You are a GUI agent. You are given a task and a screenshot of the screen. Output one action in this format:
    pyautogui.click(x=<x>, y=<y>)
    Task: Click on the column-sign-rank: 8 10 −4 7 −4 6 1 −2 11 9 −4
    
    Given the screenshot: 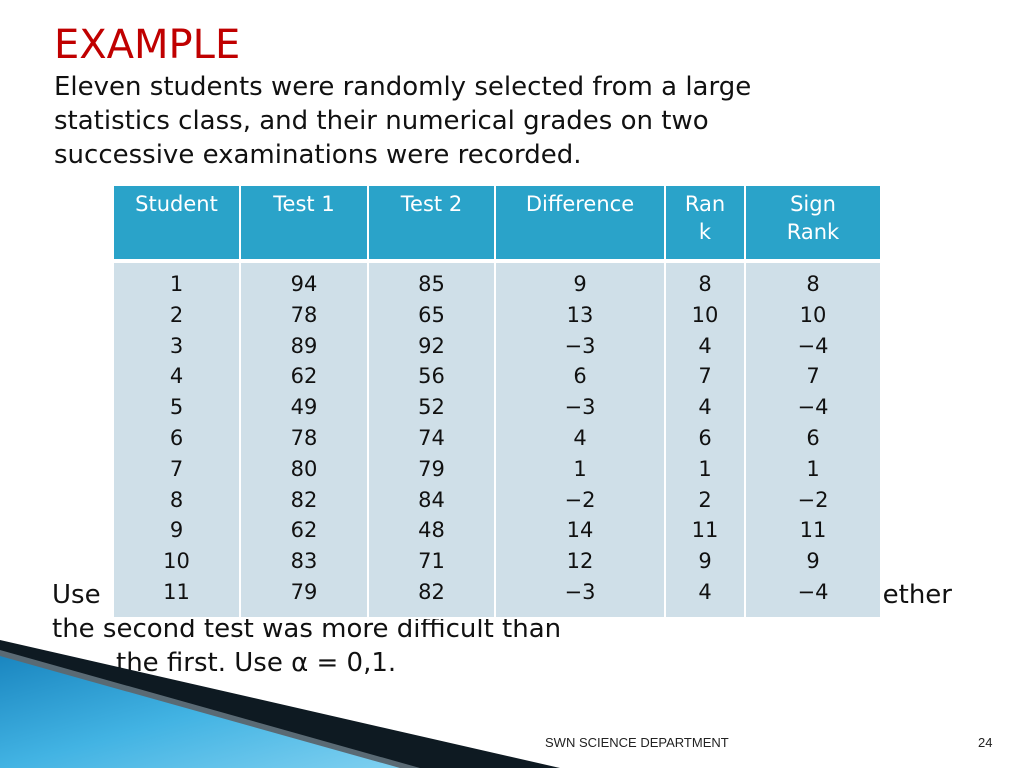 What is the action you would take?
    pyautogui.click(x=813, y=439)
    